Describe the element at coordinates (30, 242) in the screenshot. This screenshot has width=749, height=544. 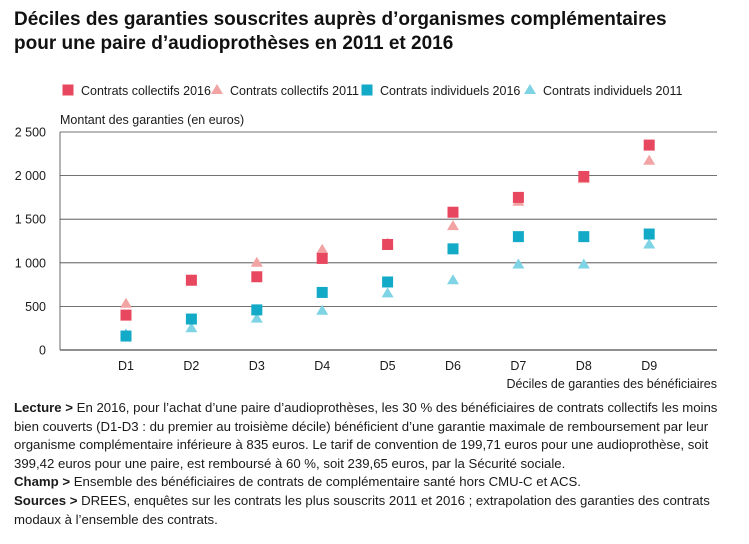
I see `y-axis-ticks: 0 500 1 000 1 500 2 000 2 500` at that location.